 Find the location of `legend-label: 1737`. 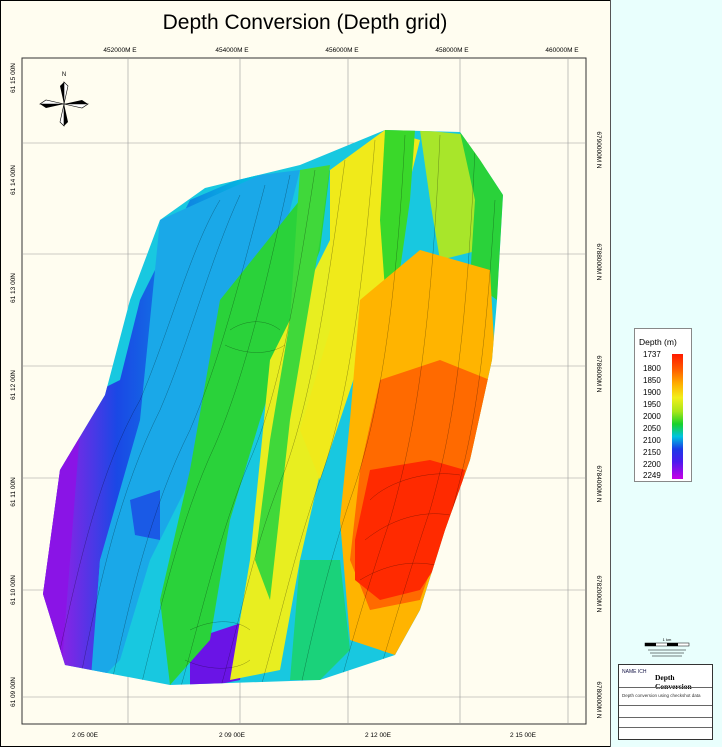

legend-label: 1737 is located at coordinates (652, 354).